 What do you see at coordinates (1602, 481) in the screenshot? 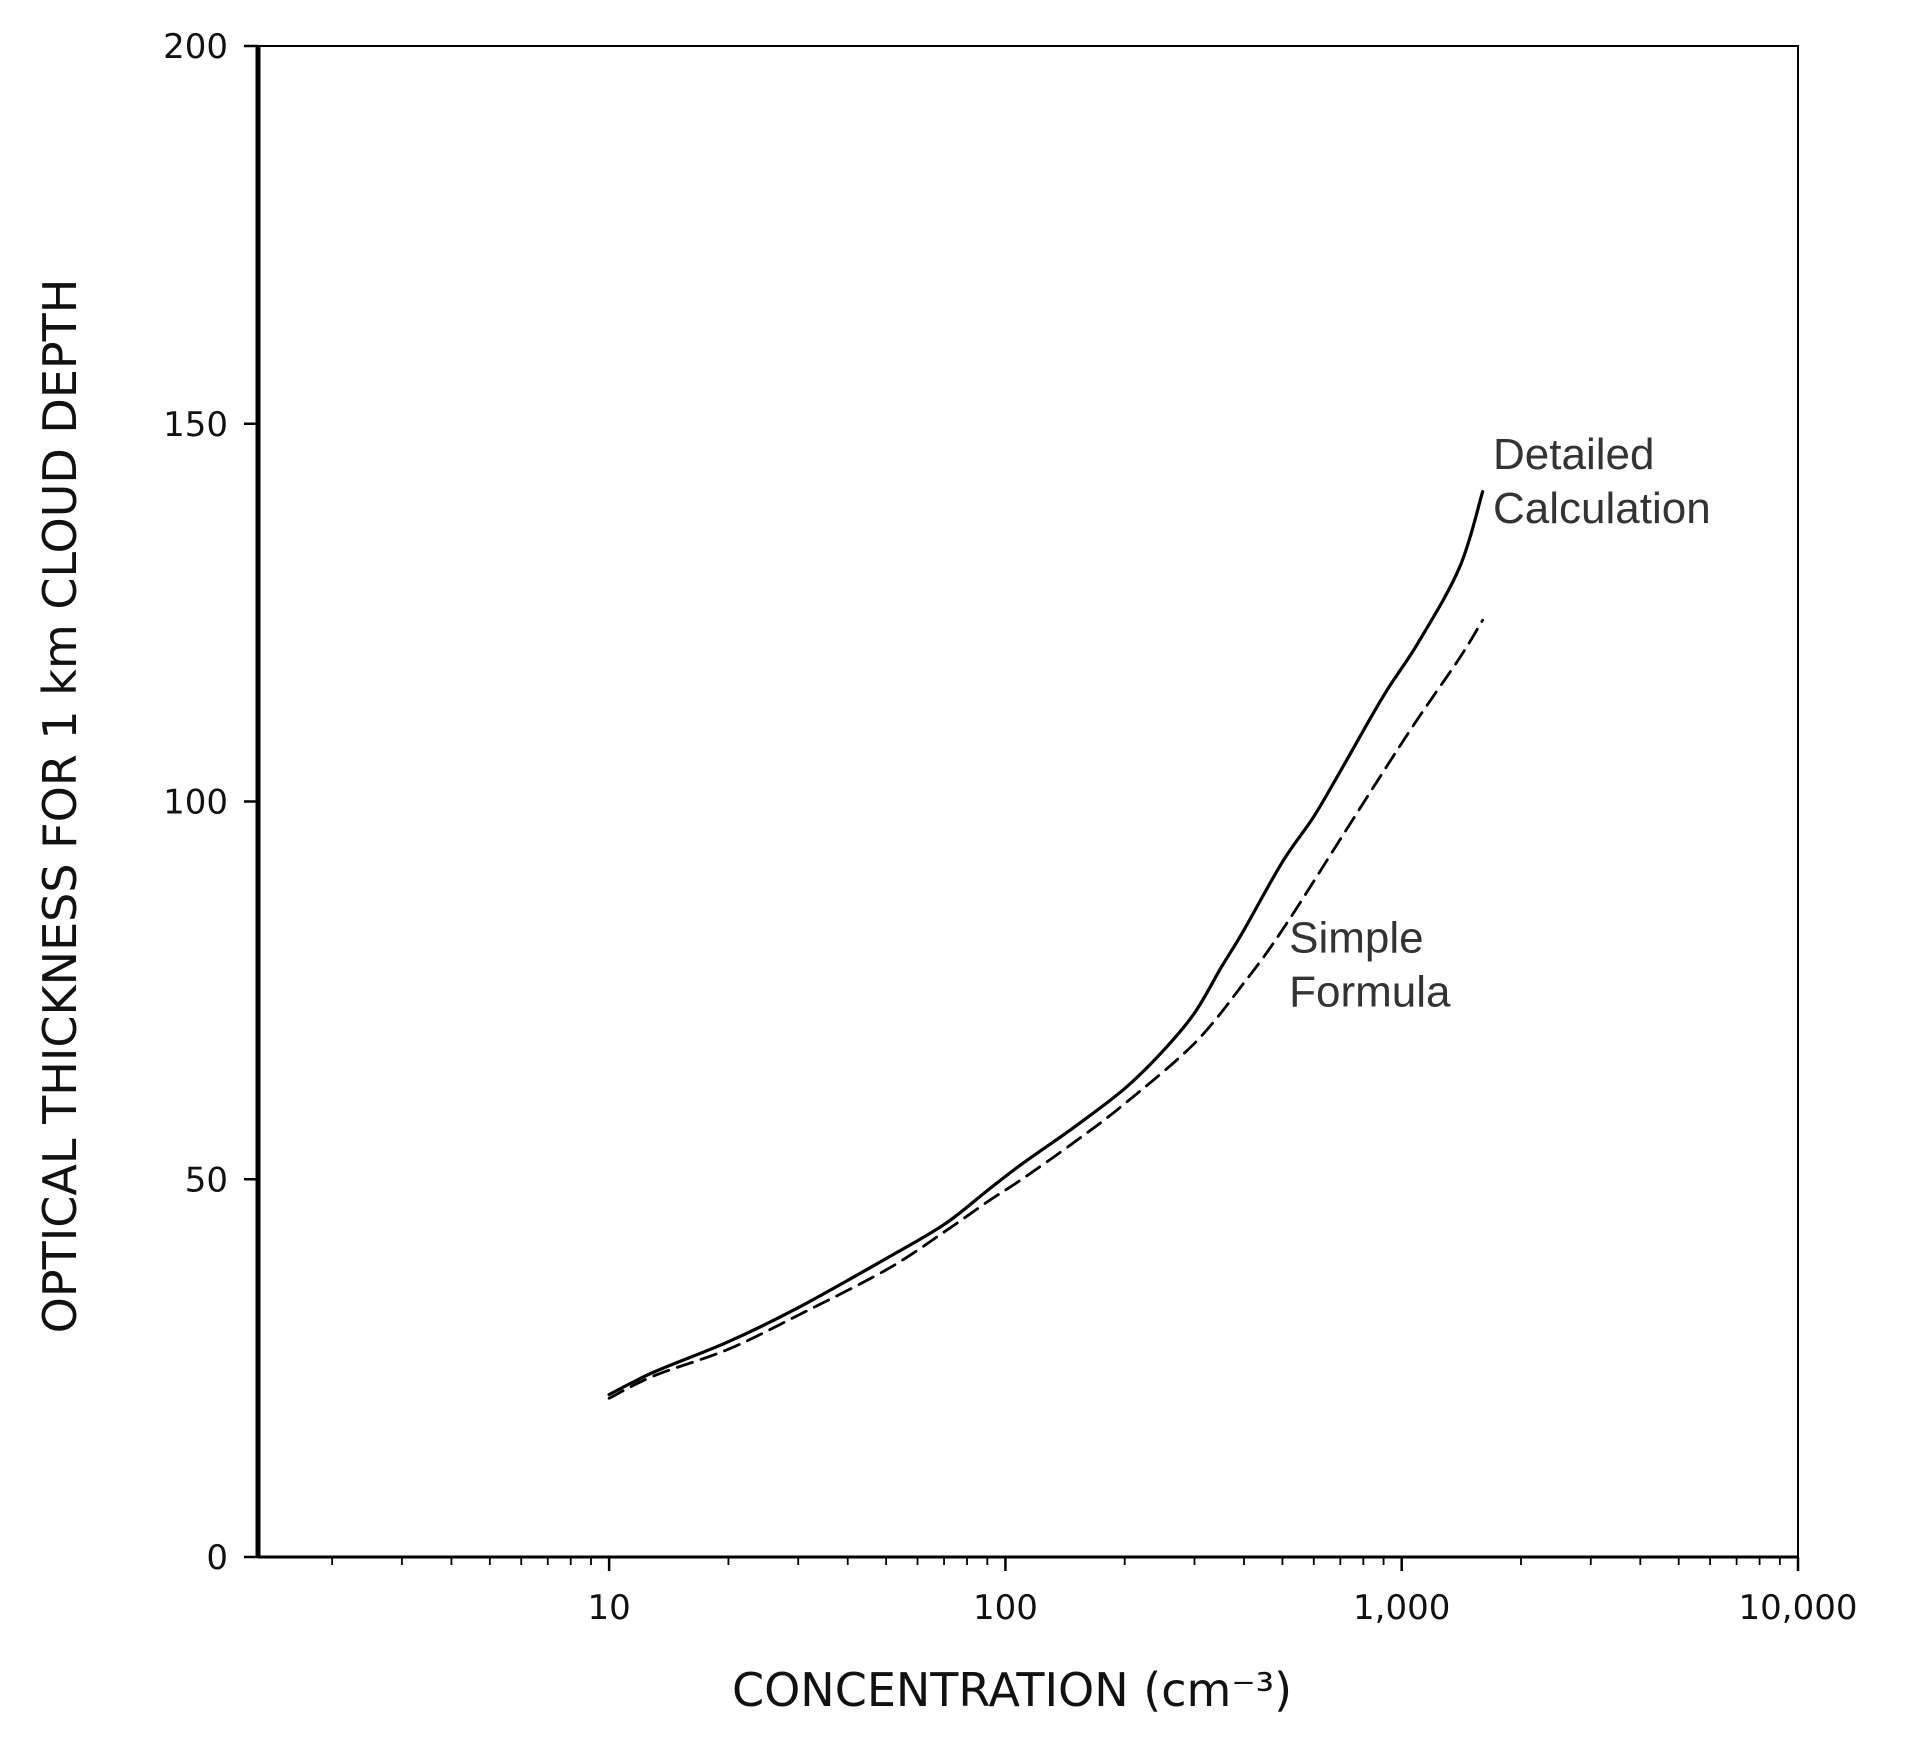
I see `detailed-calculation-label: Detailed Calculation` at bounding box center [1602, 481].